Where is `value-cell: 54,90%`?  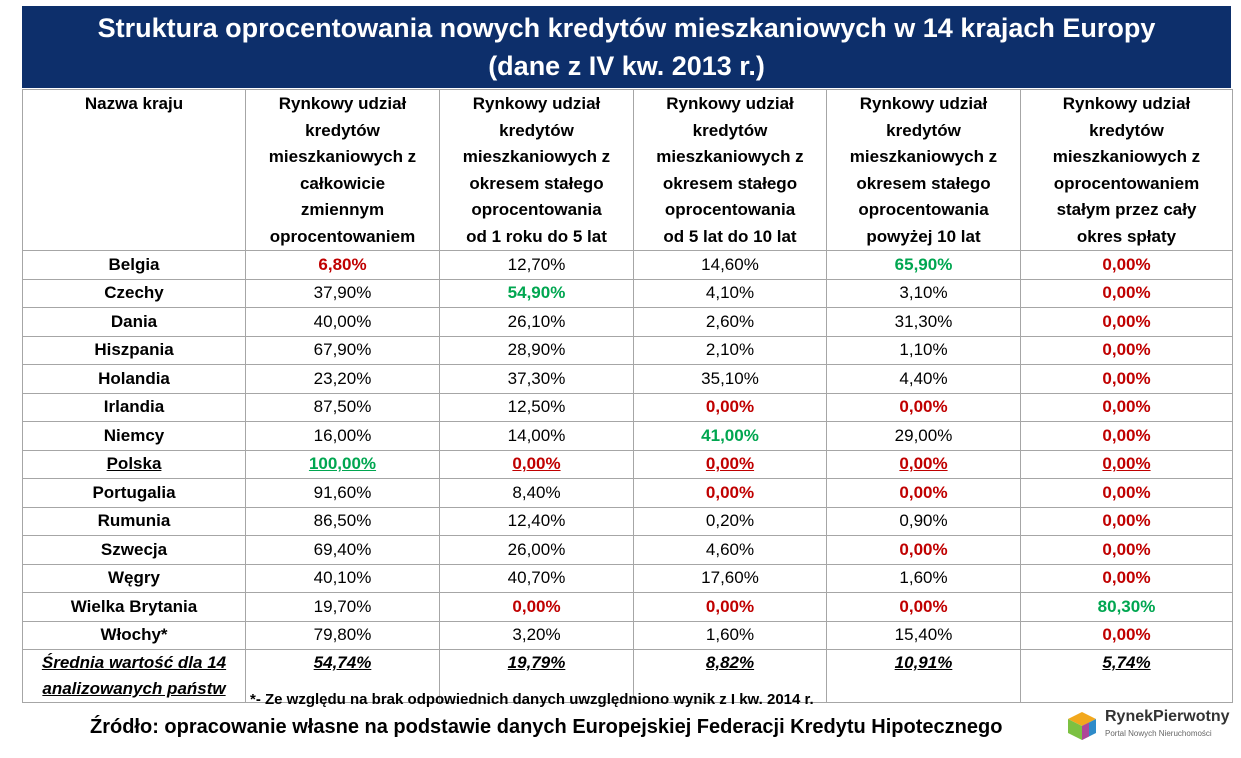
value-cell: 54,90% is located at coordinates (536, 293).